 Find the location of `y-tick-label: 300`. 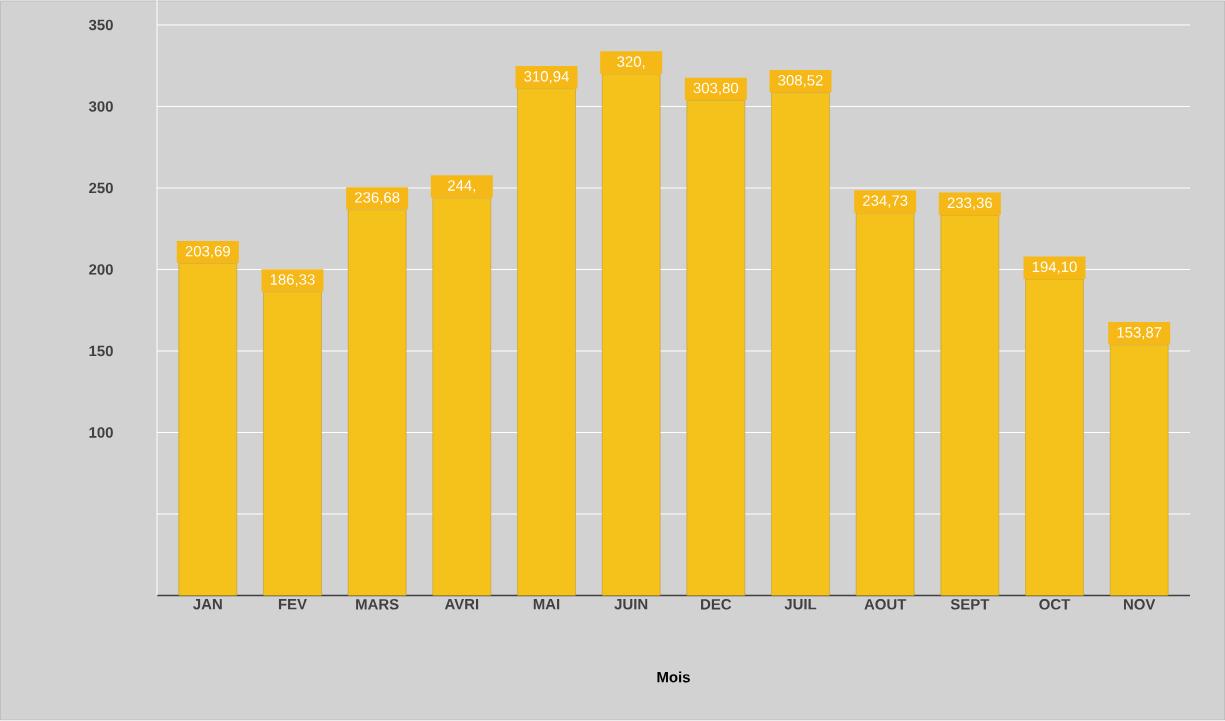

y-tick-label: 300 is located at coordinates (100, 107).